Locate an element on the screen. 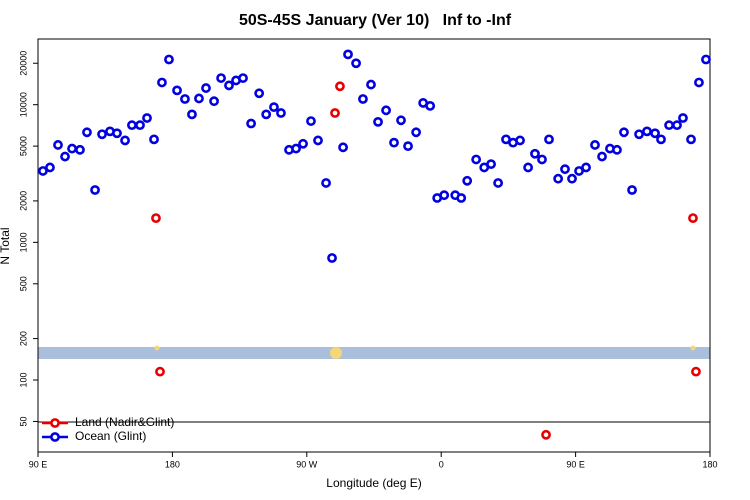 Image resolution: width=750 pixels, height=500 pixels. y-tick-label: 10000 is located at coordinates (23, 104).